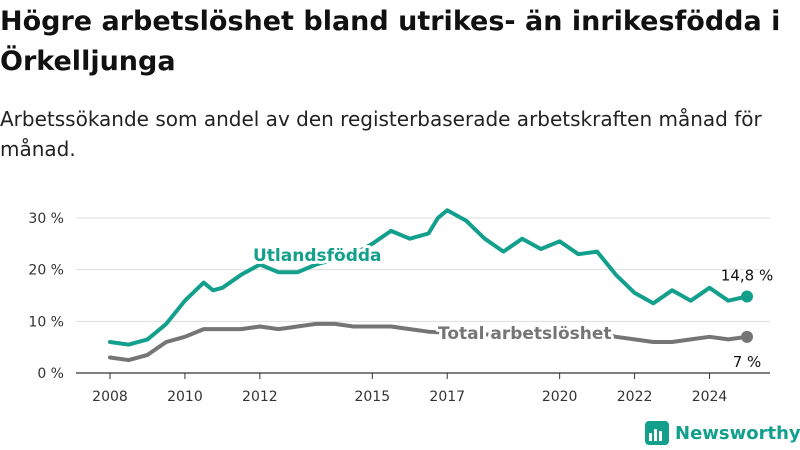  I want to click on end-value-label-total-arbetsl-shet: 7 %, so click(747, 362).